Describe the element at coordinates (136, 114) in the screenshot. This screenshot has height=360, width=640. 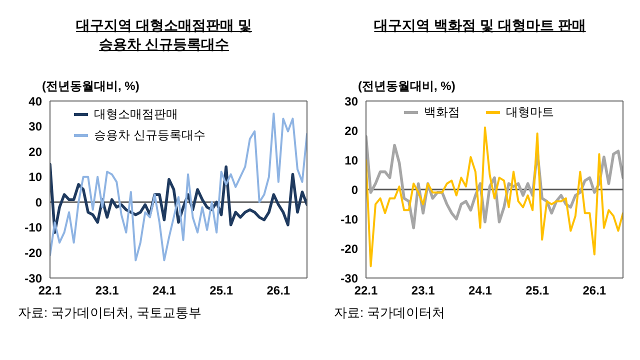
I see `legend-label: 대형소매점판매` at that location.